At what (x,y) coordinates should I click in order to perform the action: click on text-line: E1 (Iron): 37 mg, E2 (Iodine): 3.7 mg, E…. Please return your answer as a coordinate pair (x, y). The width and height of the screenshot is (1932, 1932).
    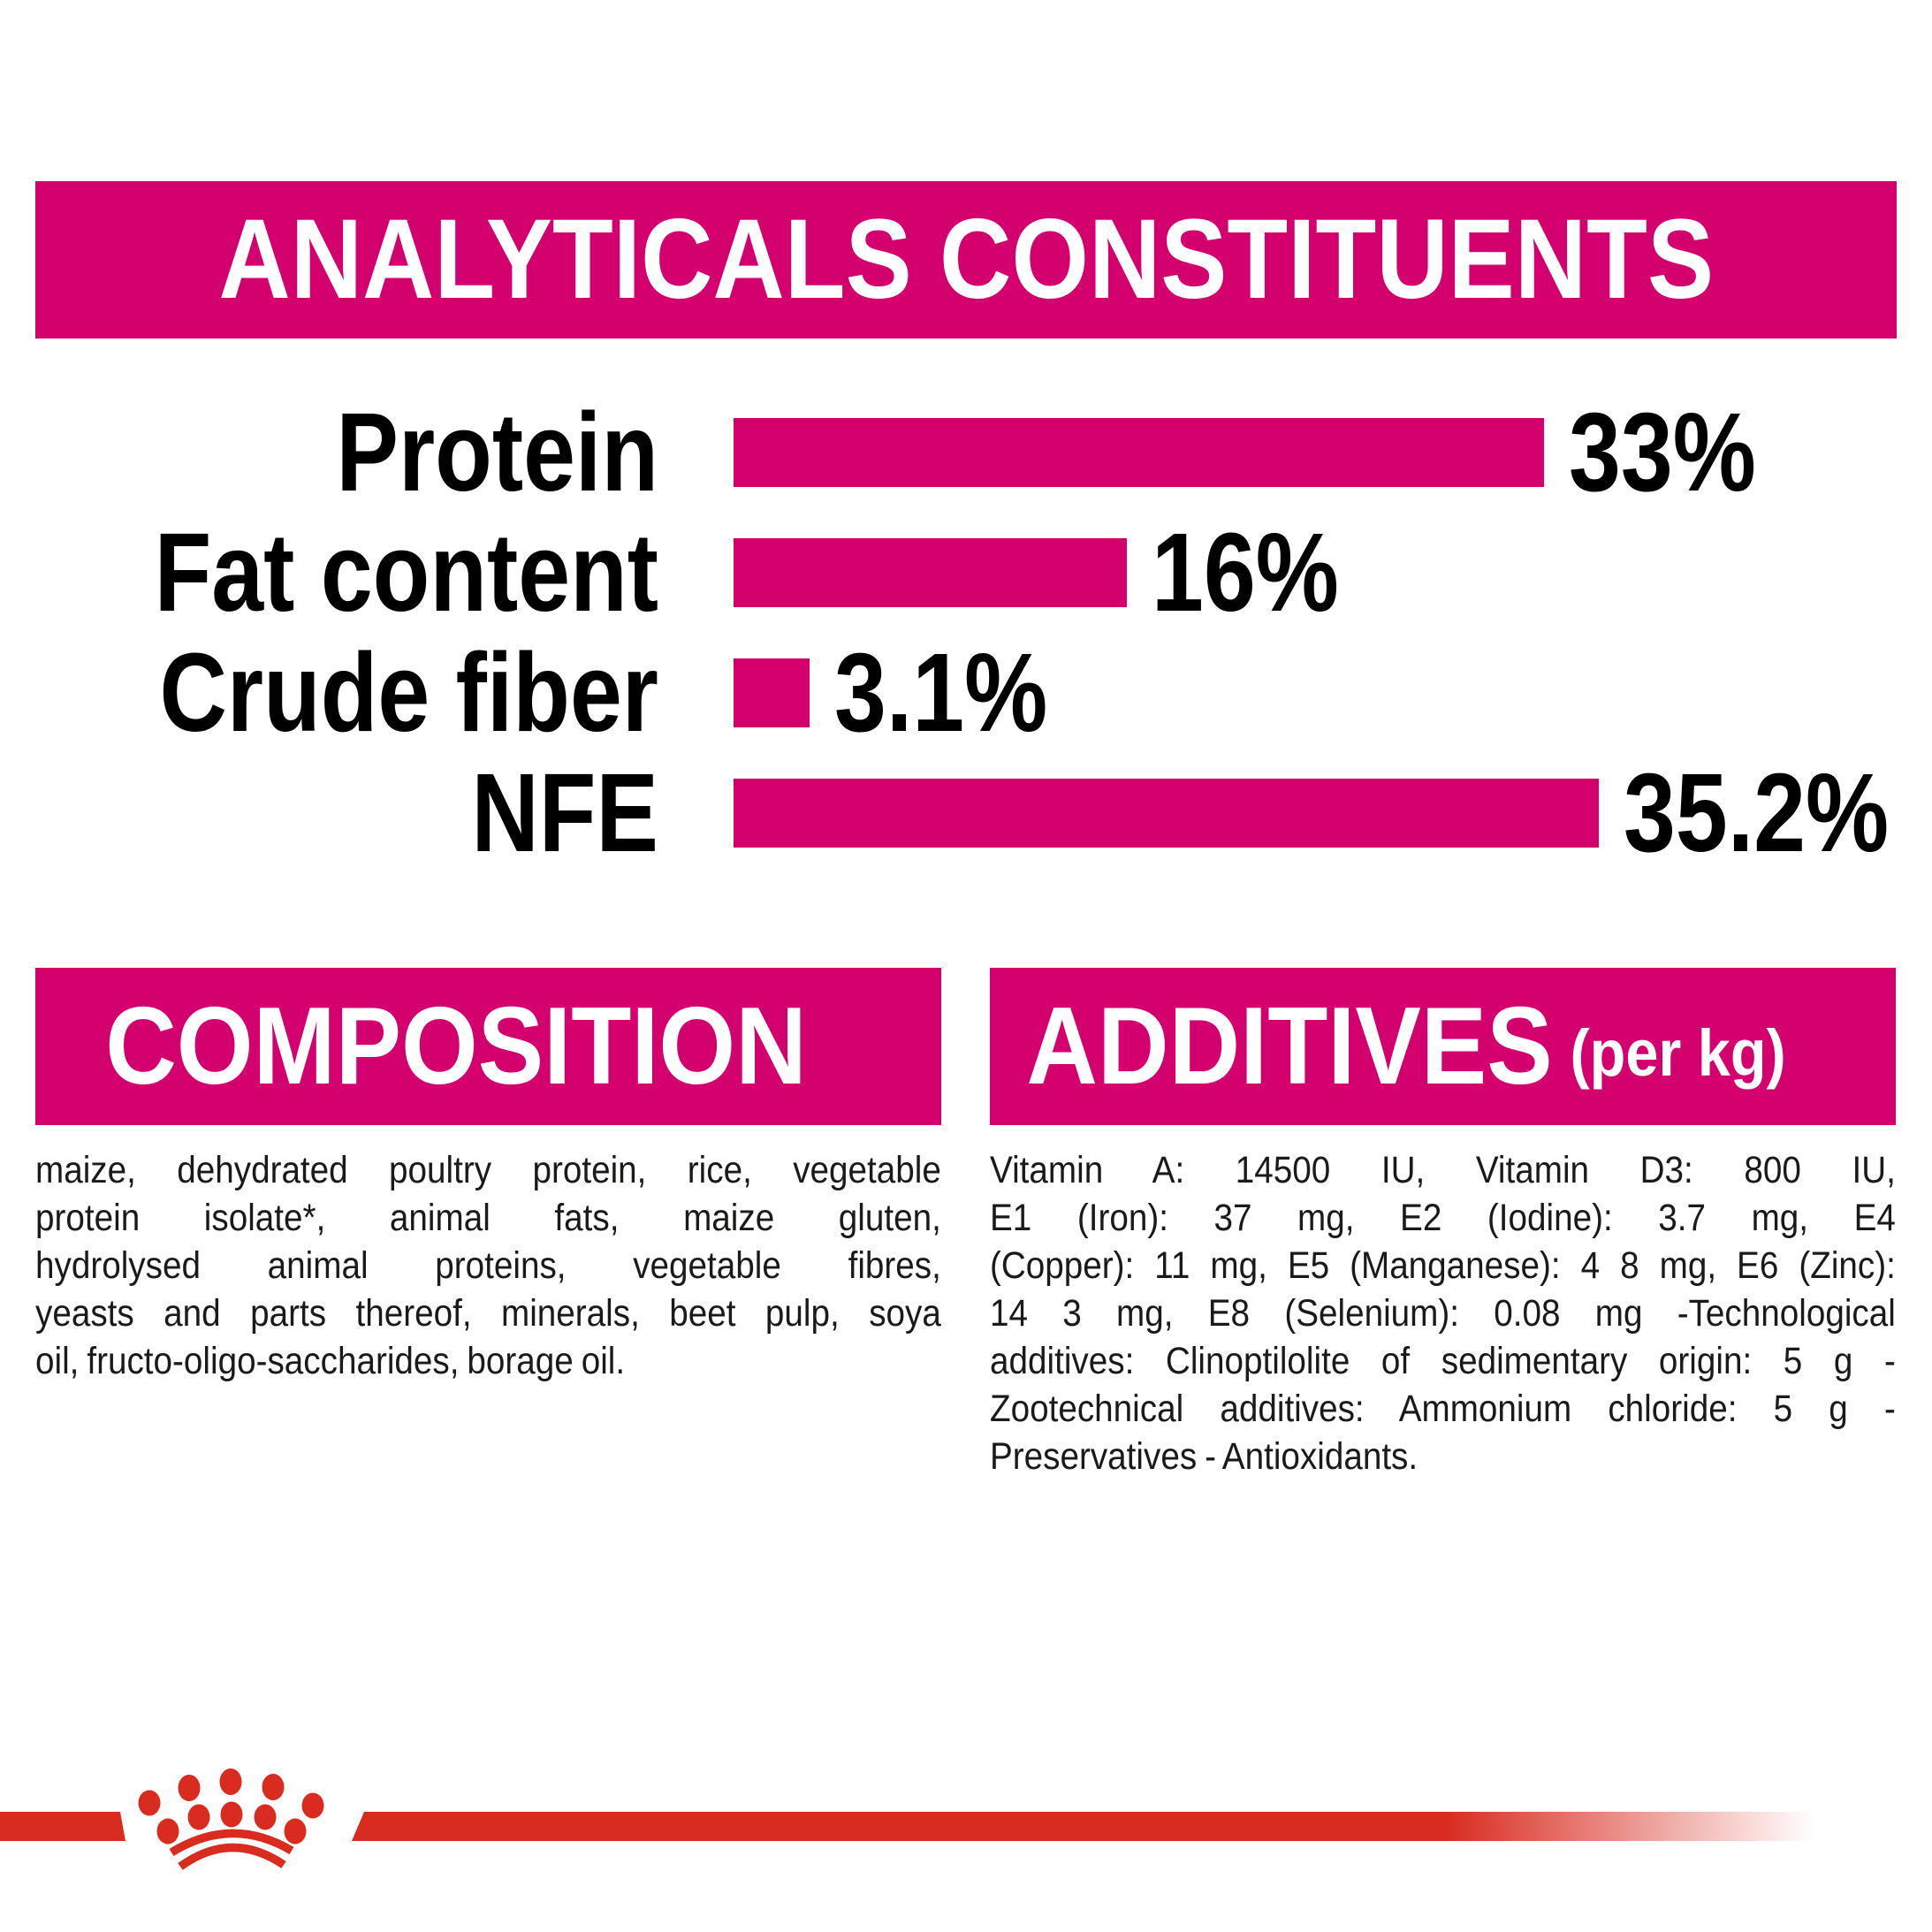
    Looking at the image, I should click on (1443, 1218).